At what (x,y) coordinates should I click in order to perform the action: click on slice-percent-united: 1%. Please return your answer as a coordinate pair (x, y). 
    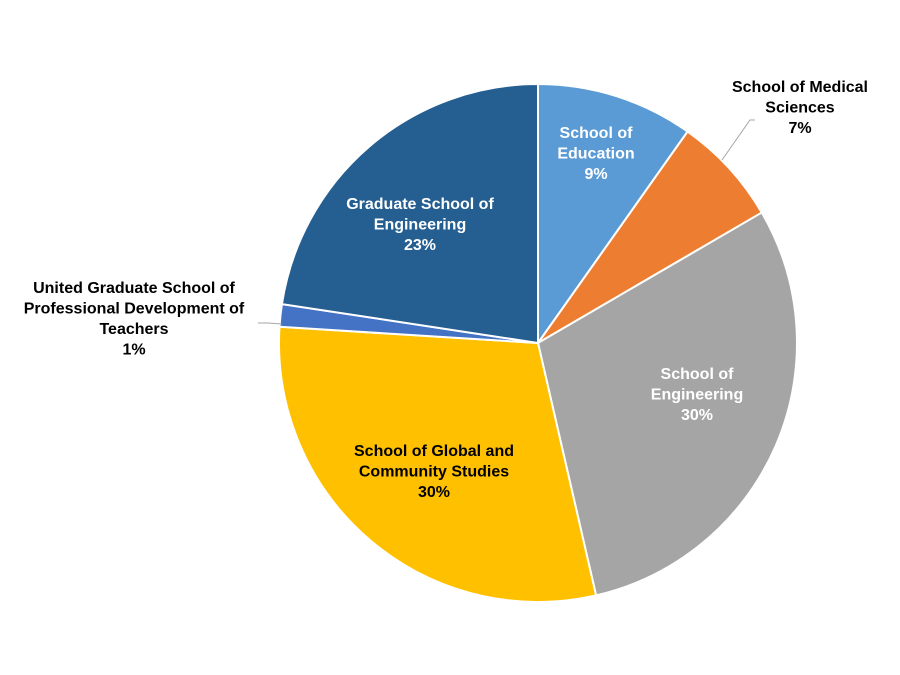
    Looking at the image, I should click on (133, 350).